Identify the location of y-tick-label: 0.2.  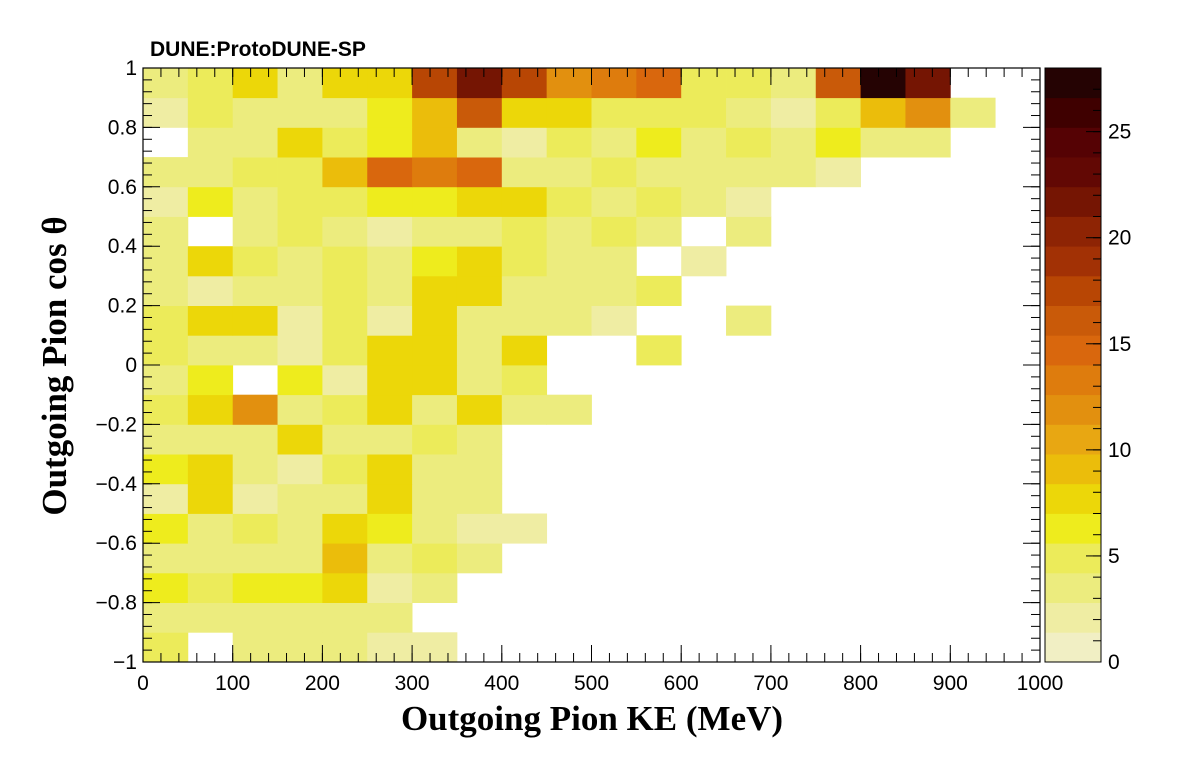
(122, 306).